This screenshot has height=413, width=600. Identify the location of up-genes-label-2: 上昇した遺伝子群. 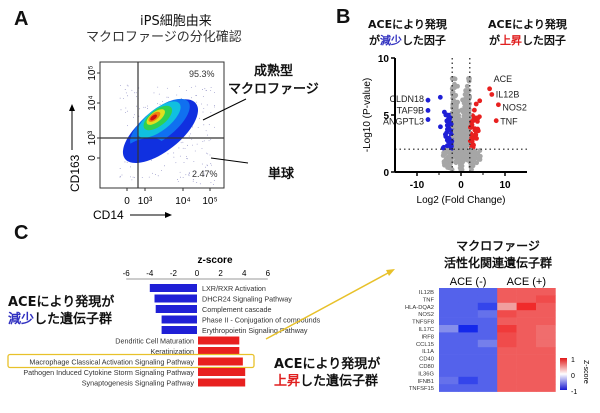
(326, 379).